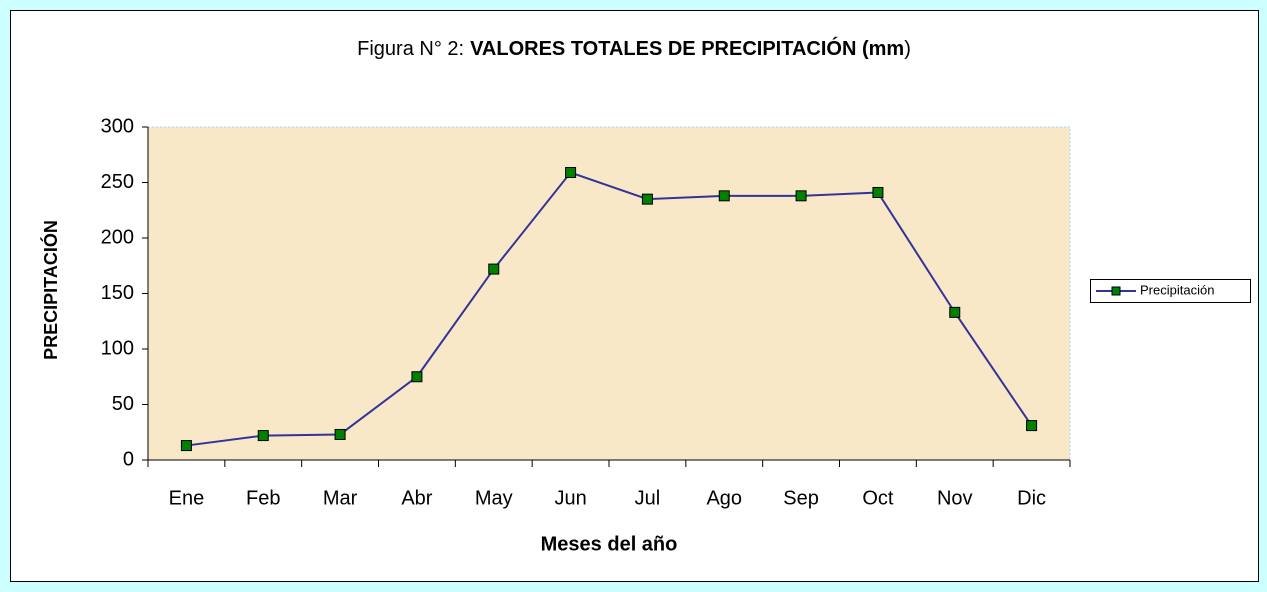 The width and height of the screenshot is (1267, 592). Describe the element at coordinates (494, 498) in the screenshot. I see `x-tick-label: May` at that location.